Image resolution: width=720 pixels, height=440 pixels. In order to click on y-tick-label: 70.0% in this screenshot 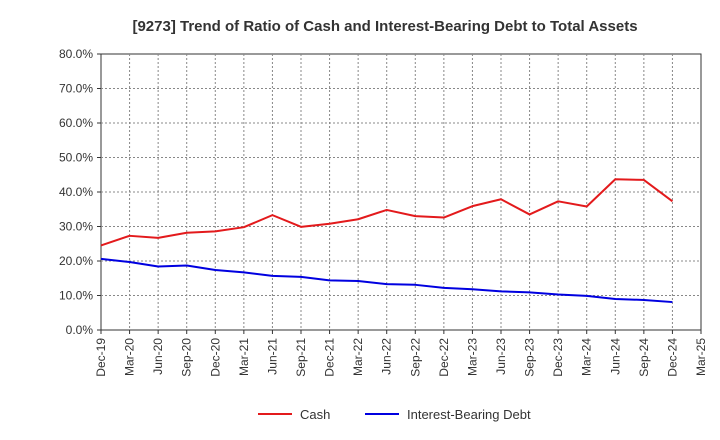, I will do `click(76, 89)`.